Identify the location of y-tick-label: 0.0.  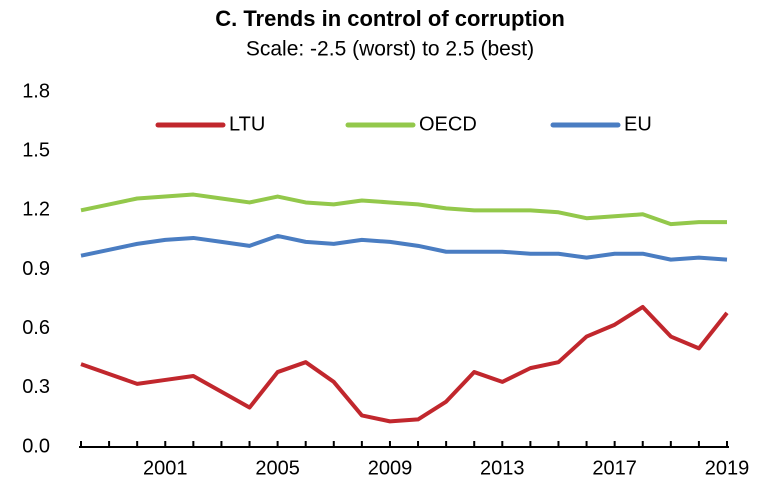
(36, 446).